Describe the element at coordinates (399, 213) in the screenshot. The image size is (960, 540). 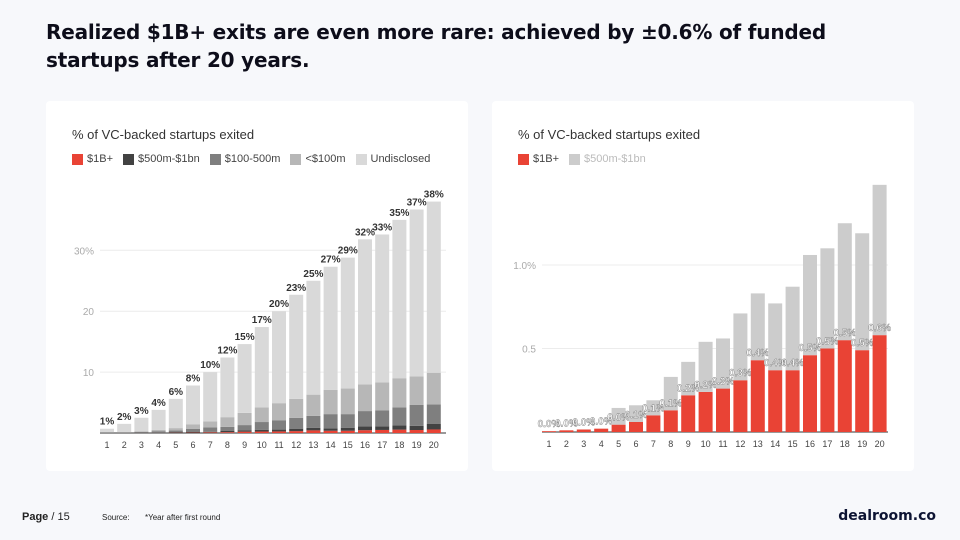
I see `data-label: 35%` at that location.